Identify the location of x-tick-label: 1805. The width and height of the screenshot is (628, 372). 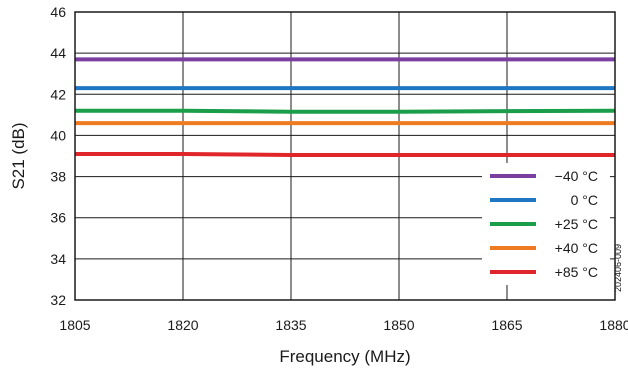
(74, 325).